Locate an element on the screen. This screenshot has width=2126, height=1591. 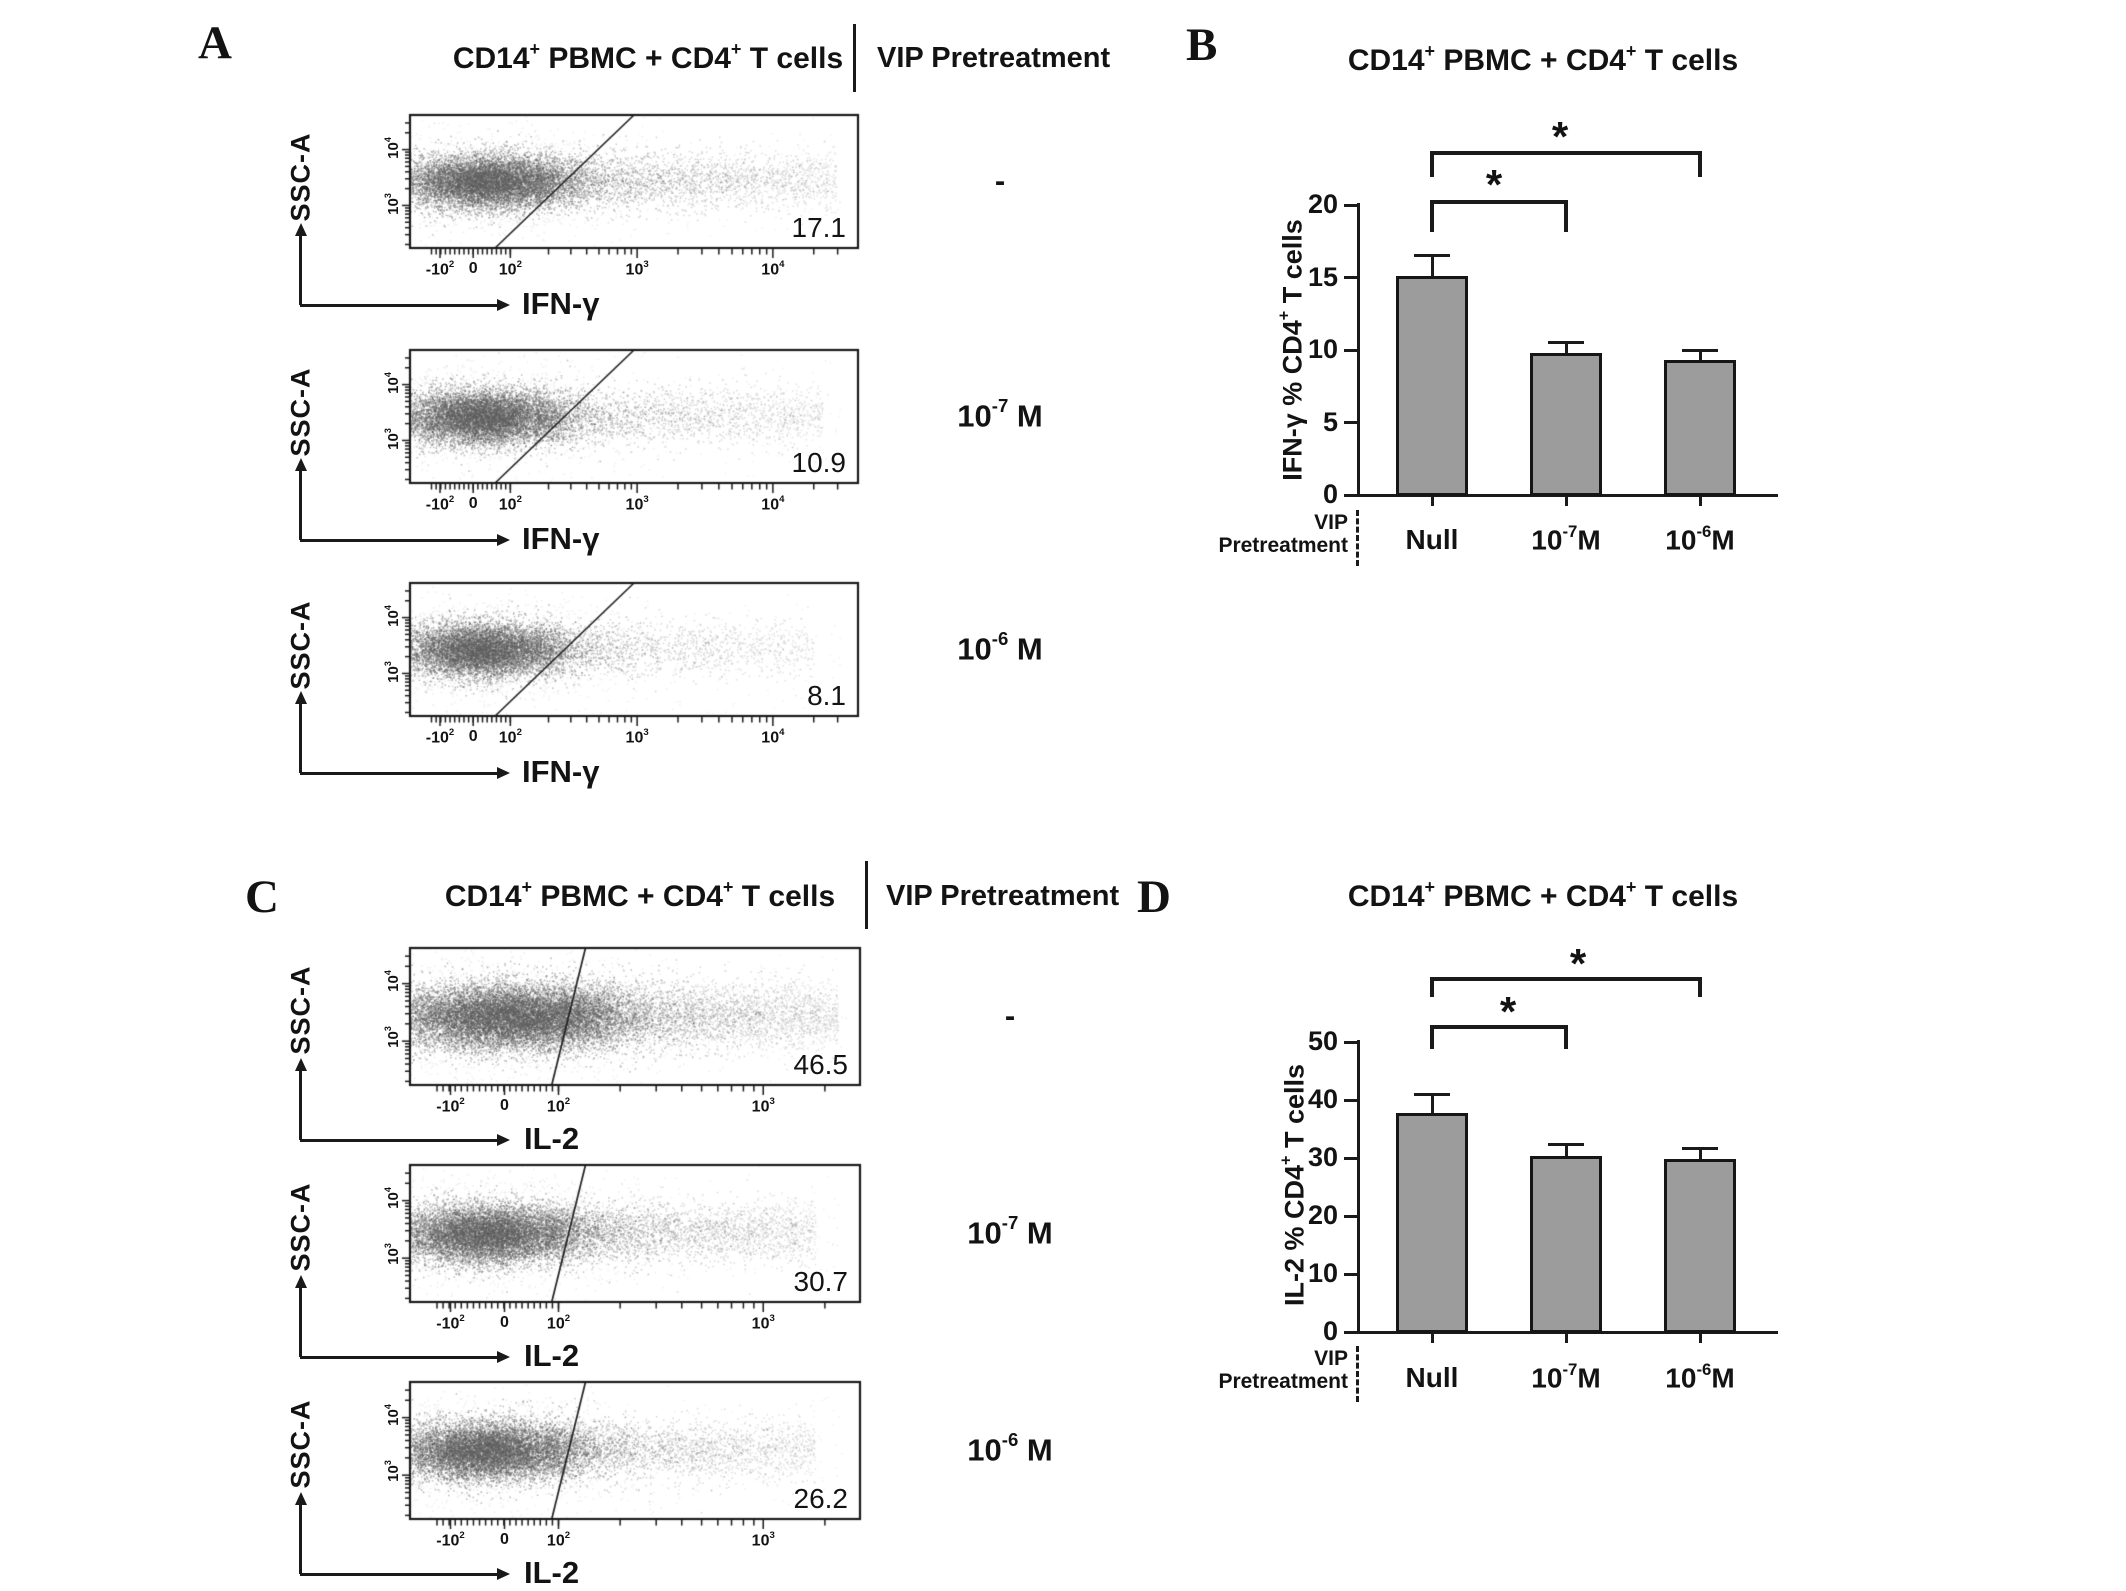
panel_b-label: B is located at coordinates (1202, 45).